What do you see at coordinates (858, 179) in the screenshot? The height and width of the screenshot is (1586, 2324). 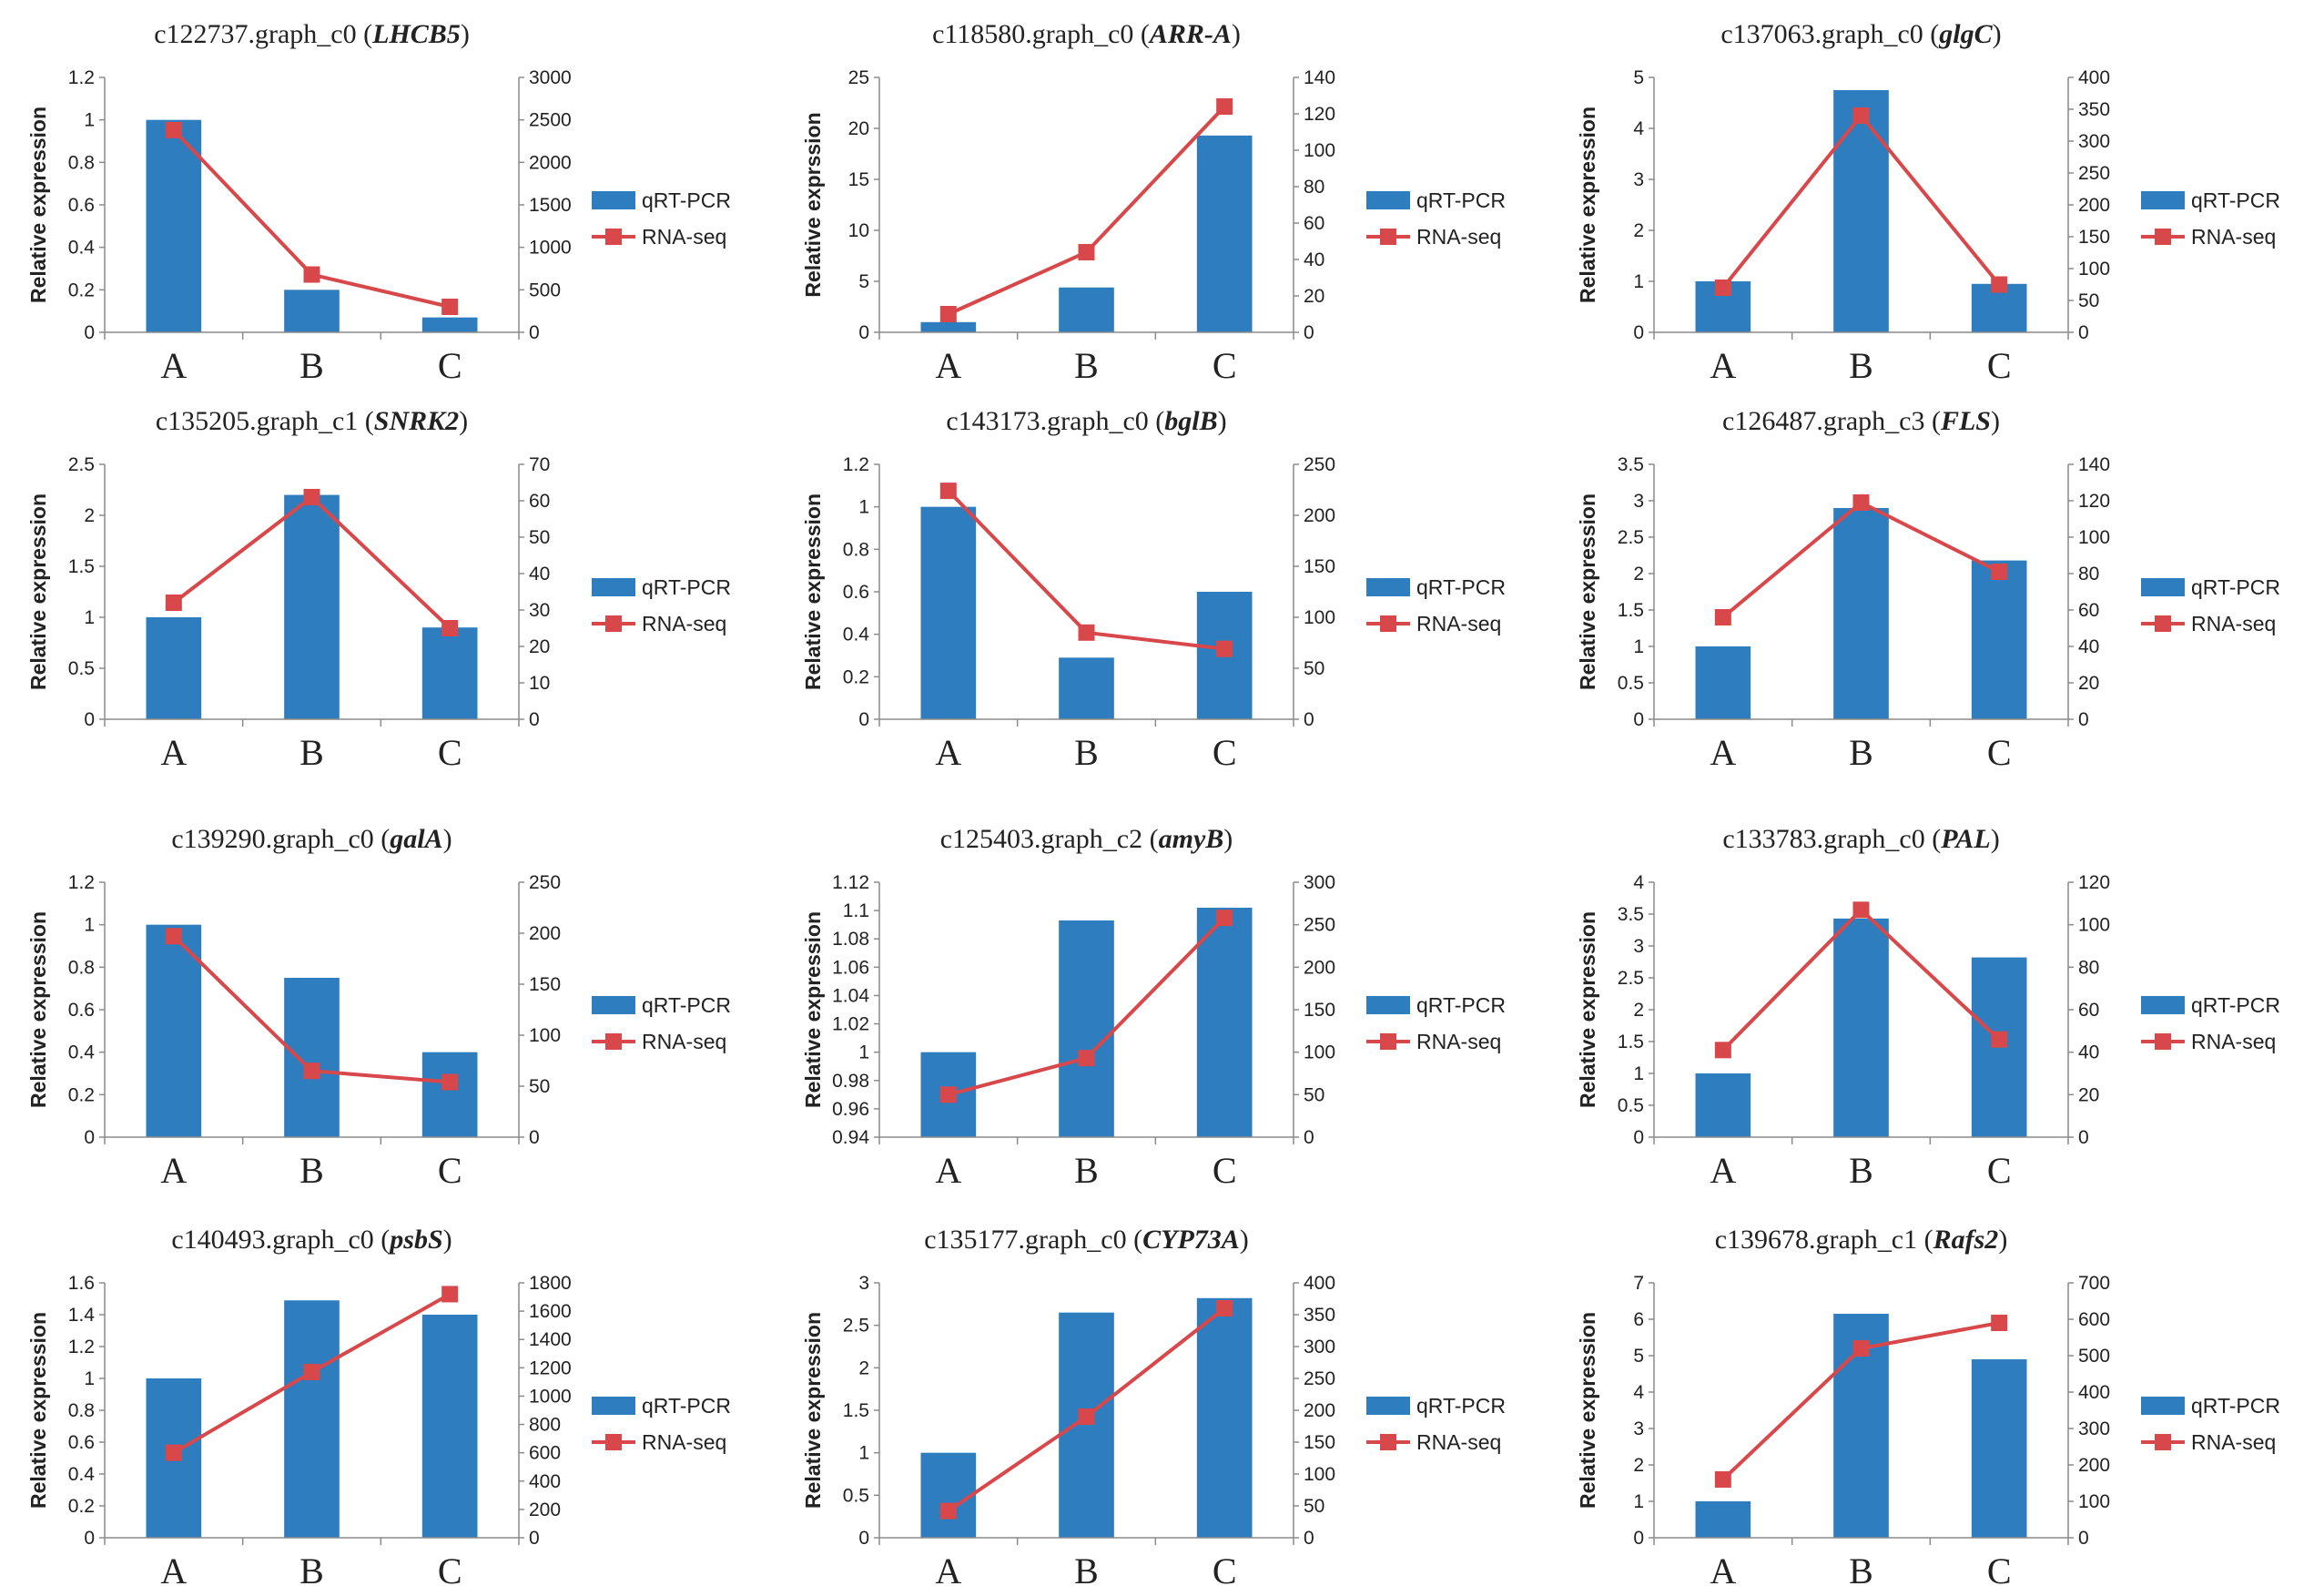 I see `y-tick-label: 15` at bounding box center [858, 179].